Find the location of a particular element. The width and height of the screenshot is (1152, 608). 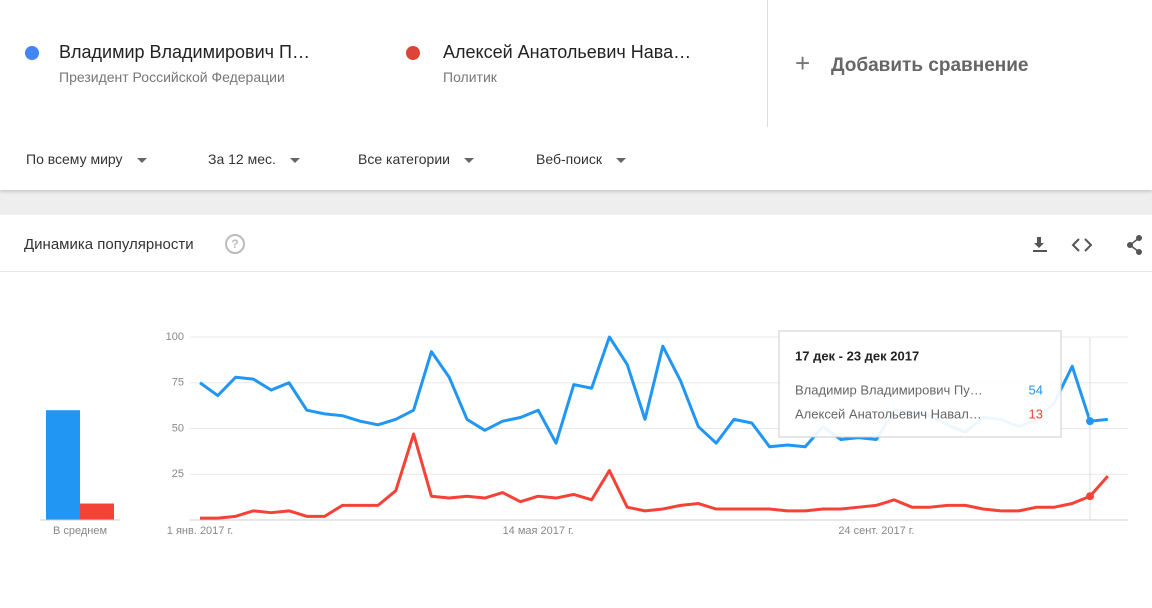

filter: За 12 мес. is located at coordinates (254, 159).